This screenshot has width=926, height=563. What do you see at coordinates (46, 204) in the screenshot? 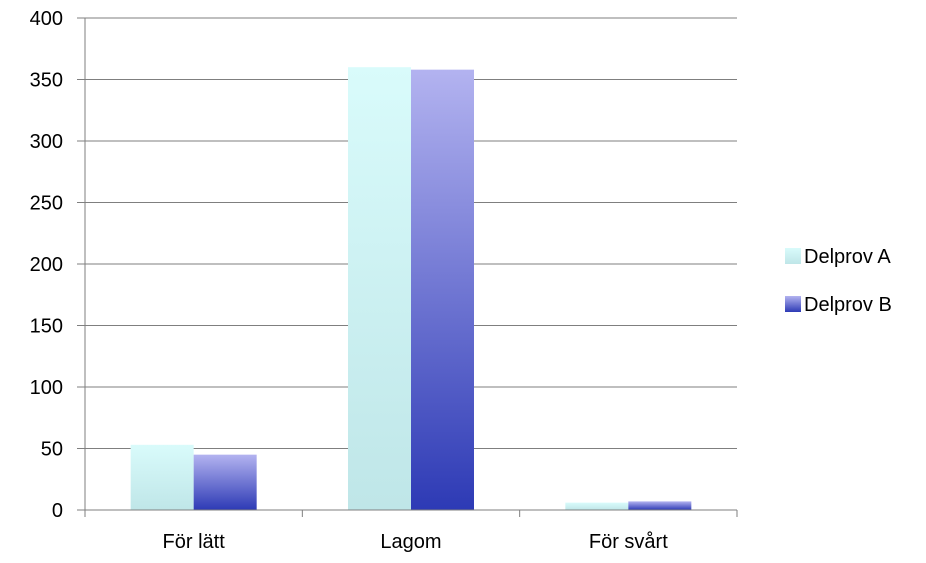
I see `y-tick-label: 250` at bounding box center [46, 204].